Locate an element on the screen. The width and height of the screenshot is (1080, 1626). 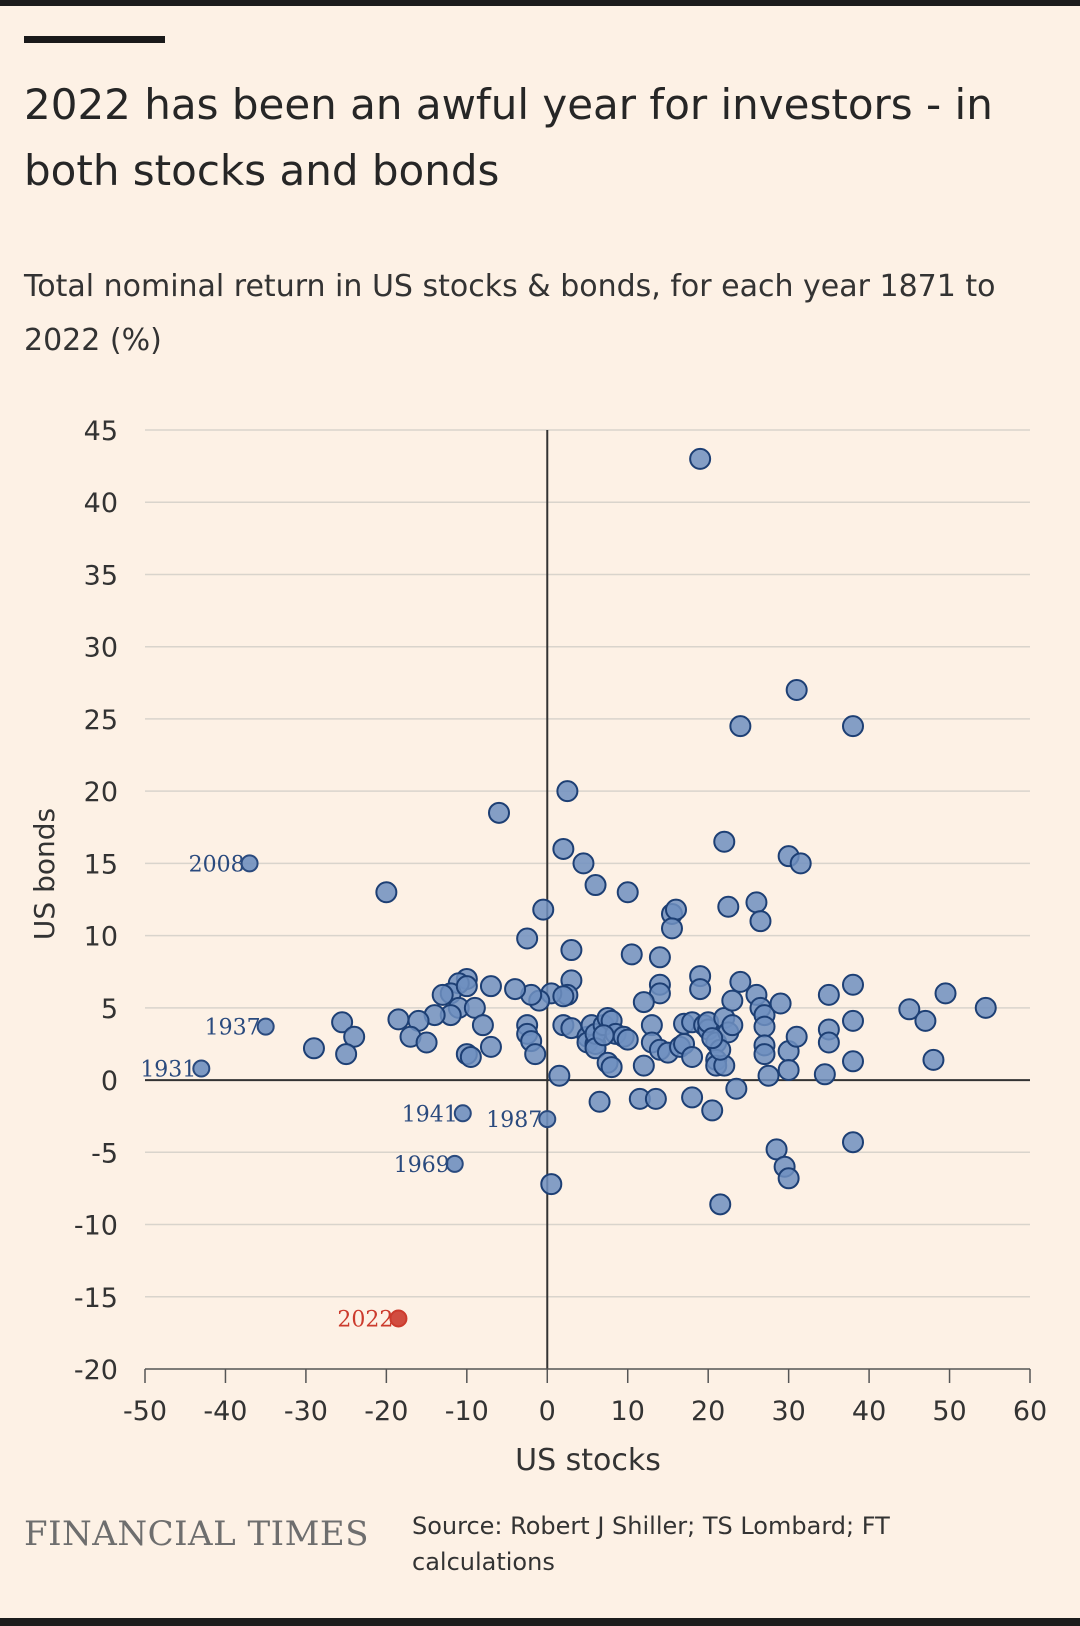
year-label: 1931 is located at coordinates (168, 1070).